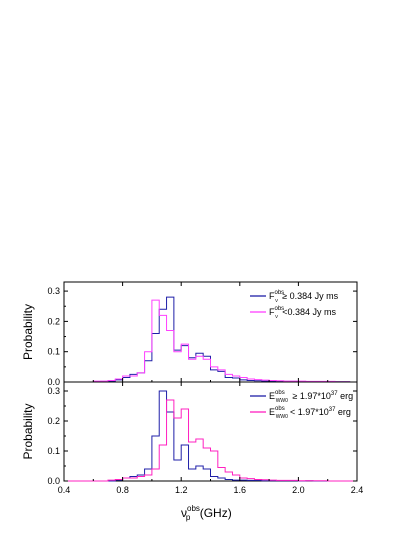  Describe the element at coordinates (302, 313) in the screenshot. I see `legend-label-2: Fobs ν <0.384 Jy ms` at that location.